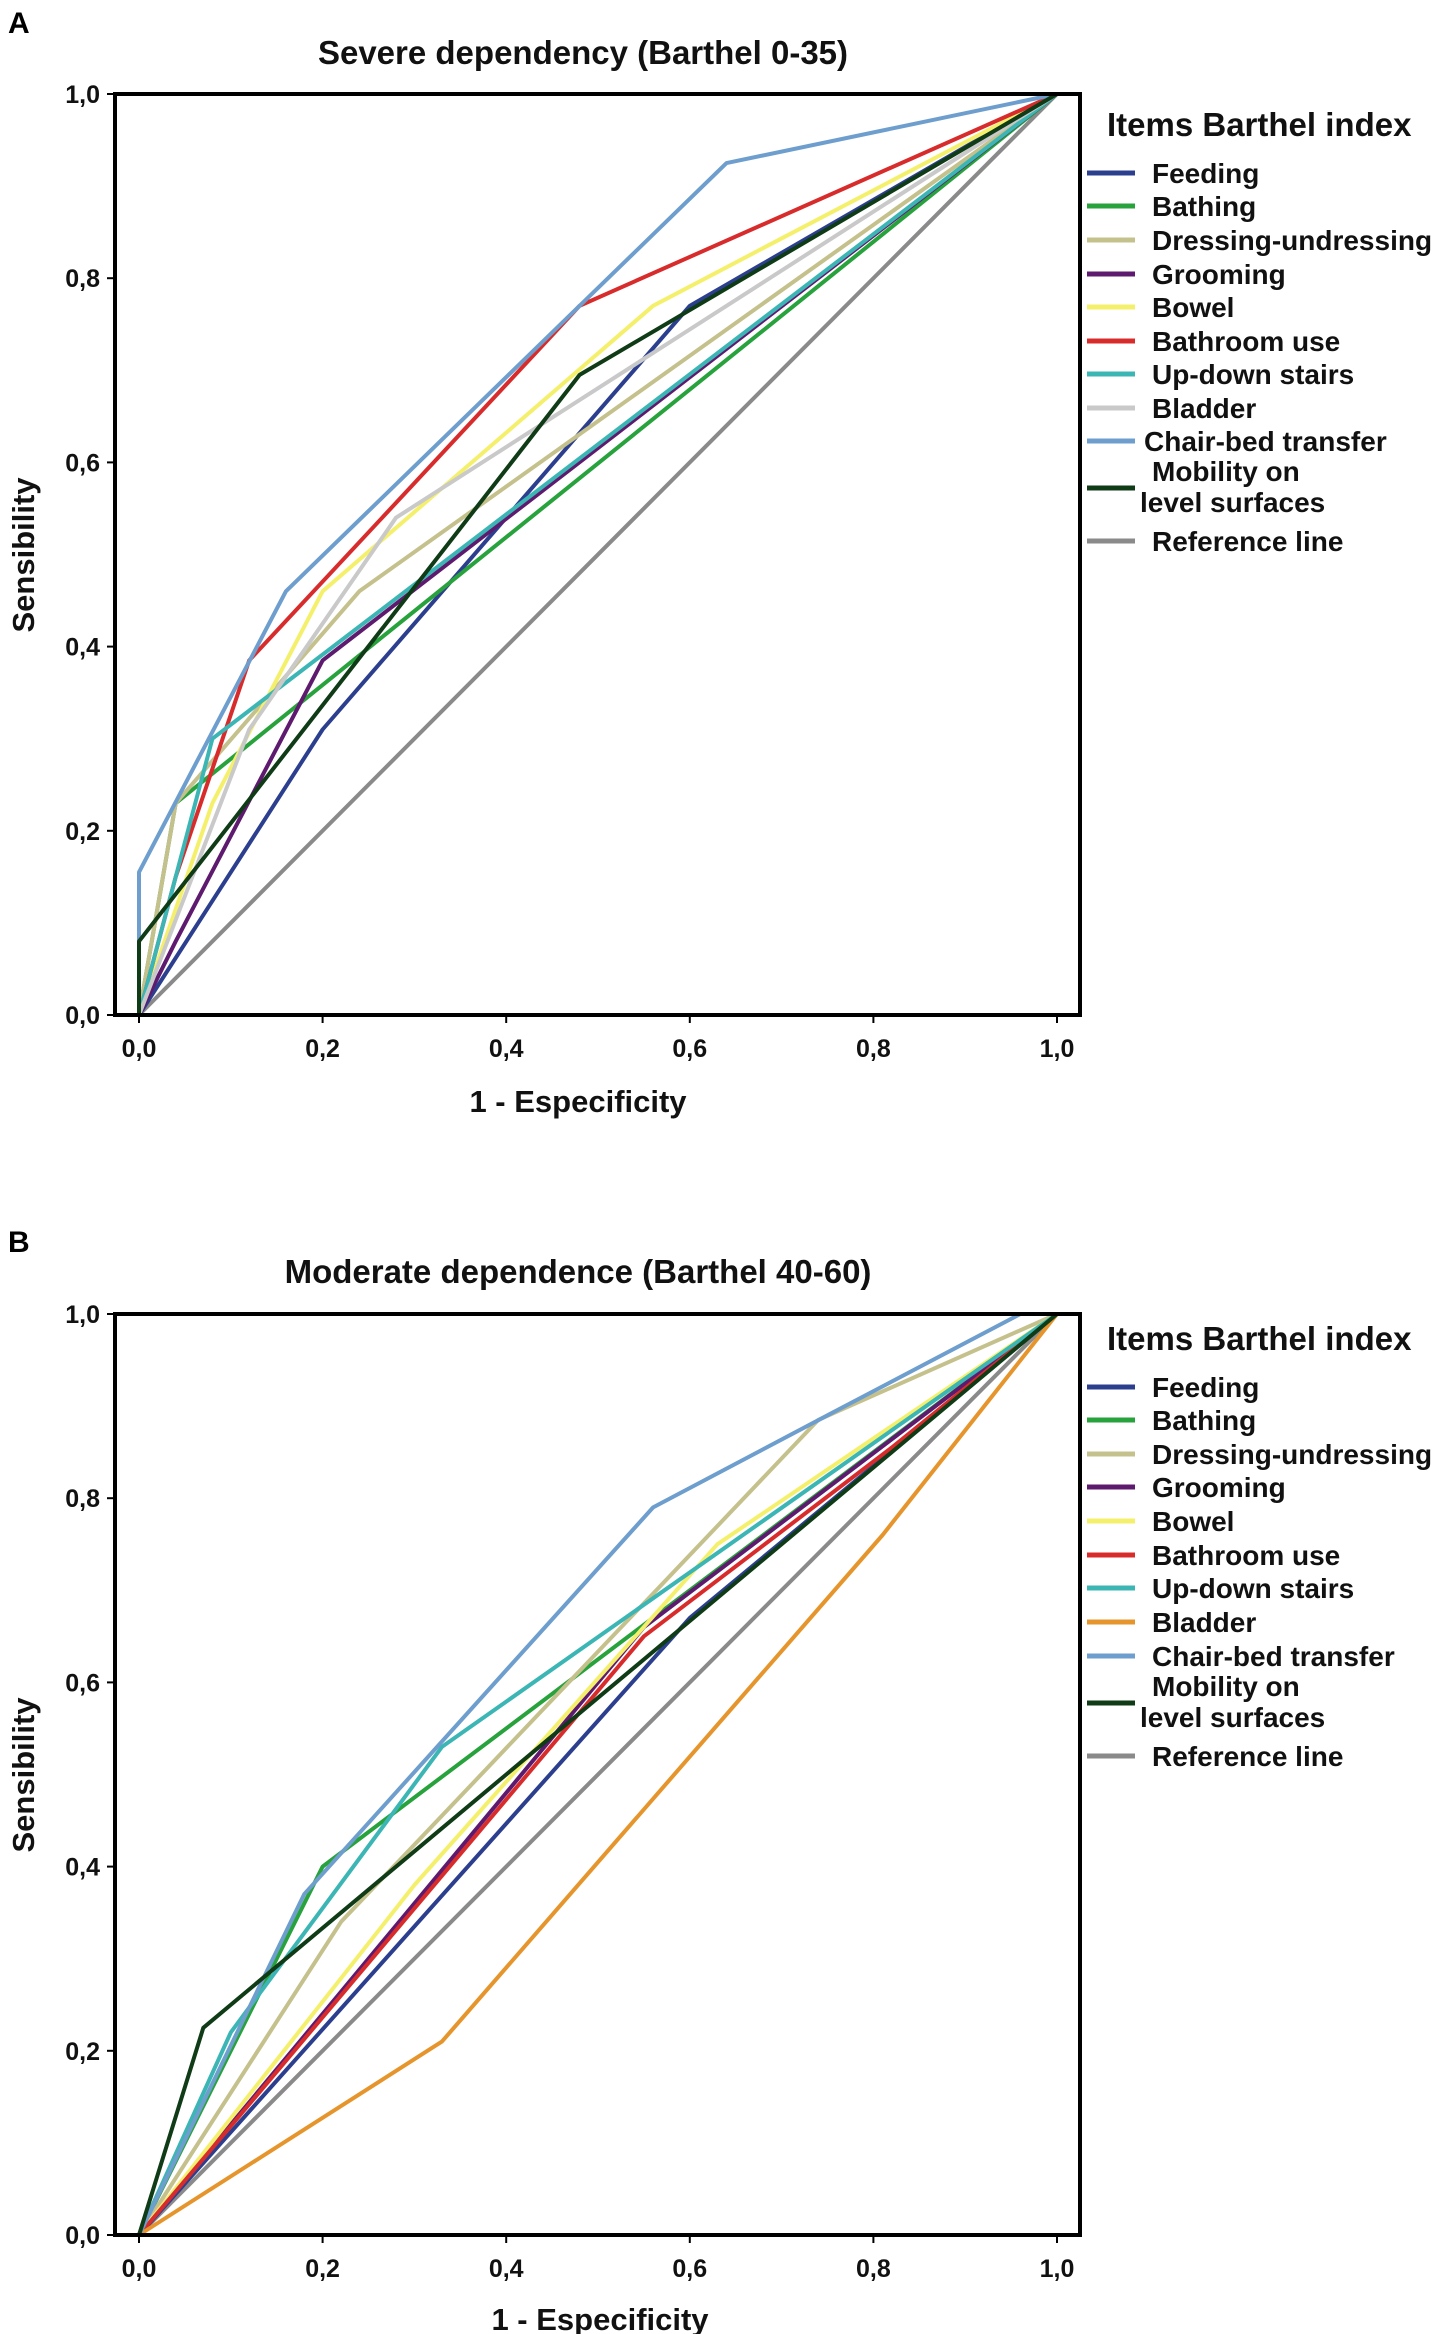 The width and height of the screenshot is (1434, 2334). Describe the element at coordinates (583, 52) in the screenshot. I see `chart-title: Severe dependency (Barthel 0-35)` at that location.